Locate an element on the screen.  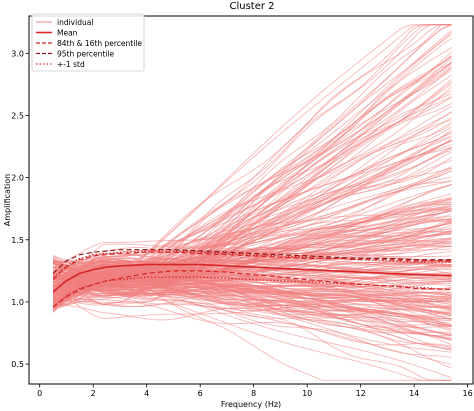
x-tick-label: 8 is located at coordinates (253, 393).